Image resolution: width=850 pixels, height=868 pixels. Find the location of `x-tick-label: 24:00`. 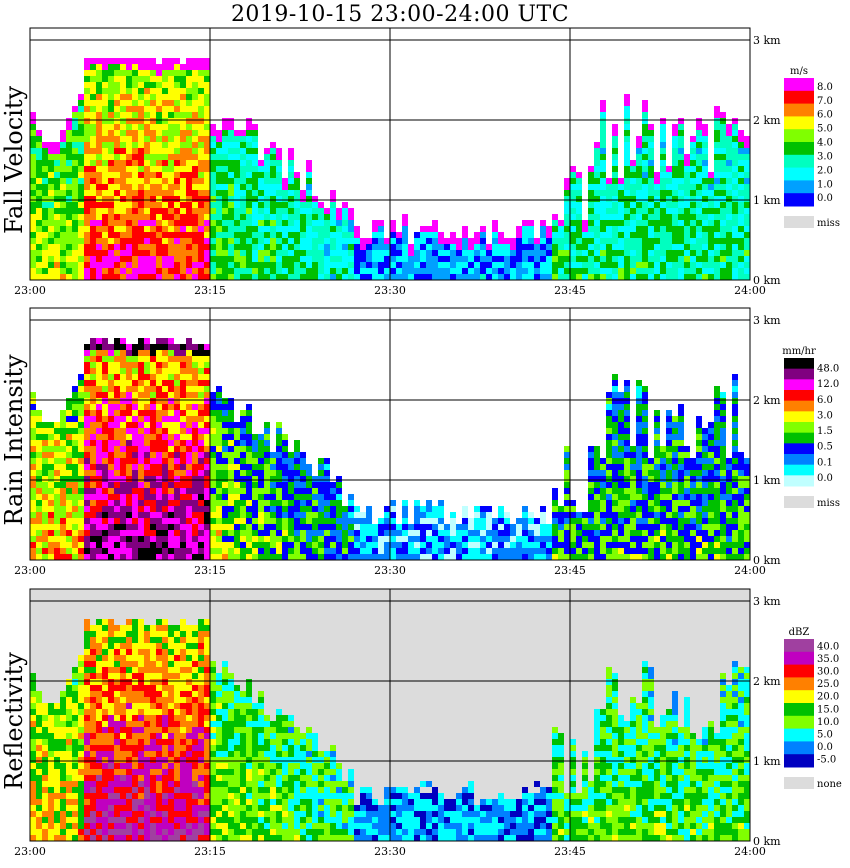

x-tick-label: 24:00 is located at coordinates (750, 290).